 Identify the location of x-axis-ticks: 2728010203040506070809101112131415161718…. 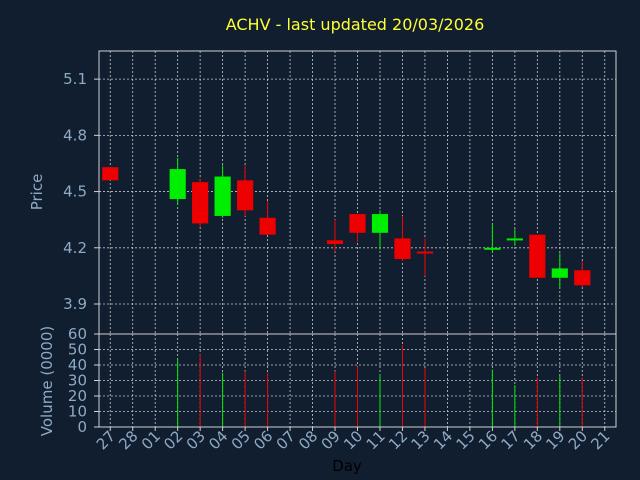
(353, 440).